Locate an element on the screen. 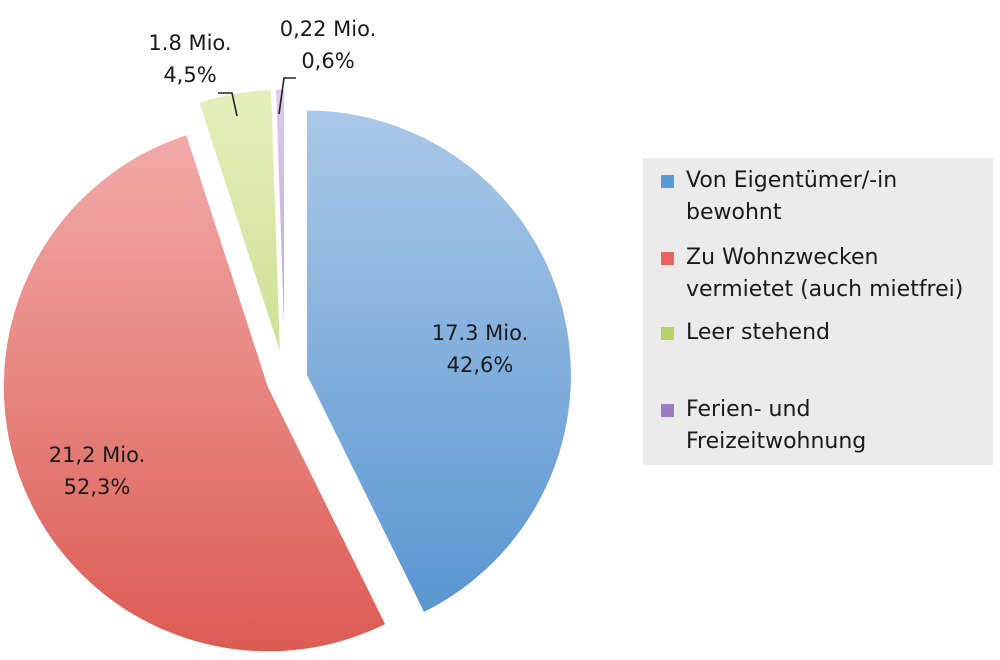 The height and width of the screenshot is (660, 1000). legend-entry-label: Ferien- und is located at coordinates (748, 409).